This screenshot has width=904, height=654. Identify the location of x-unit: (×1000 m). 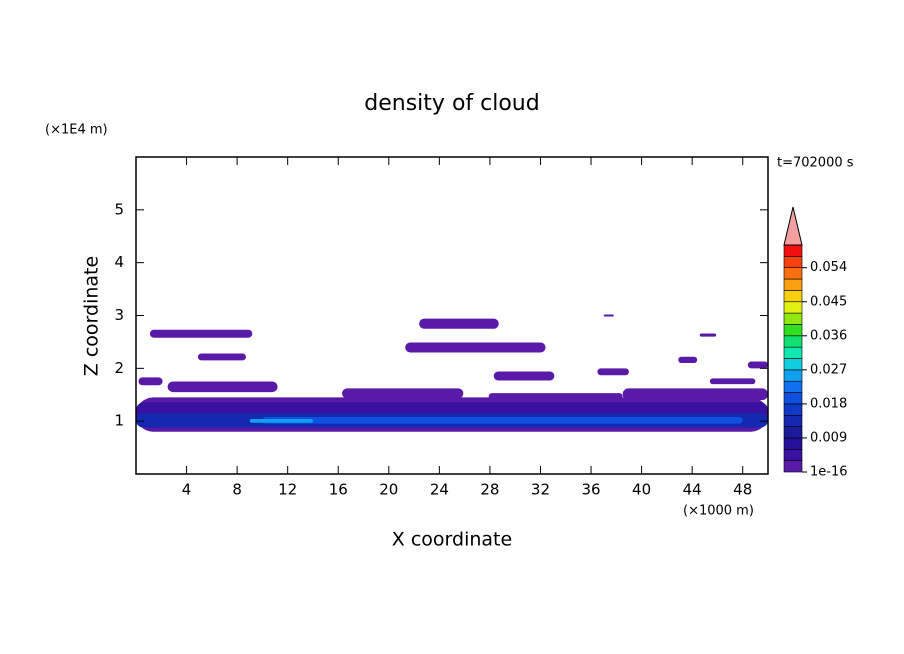
(718, 511).